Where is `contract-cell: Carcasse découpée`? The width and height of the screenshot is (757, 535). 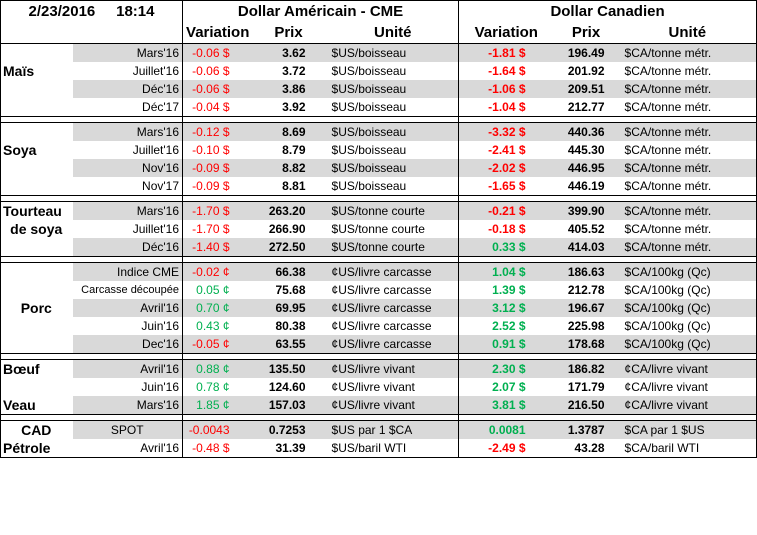 contract-cell: Carcasse découpée is located at coordinates (130, 290).